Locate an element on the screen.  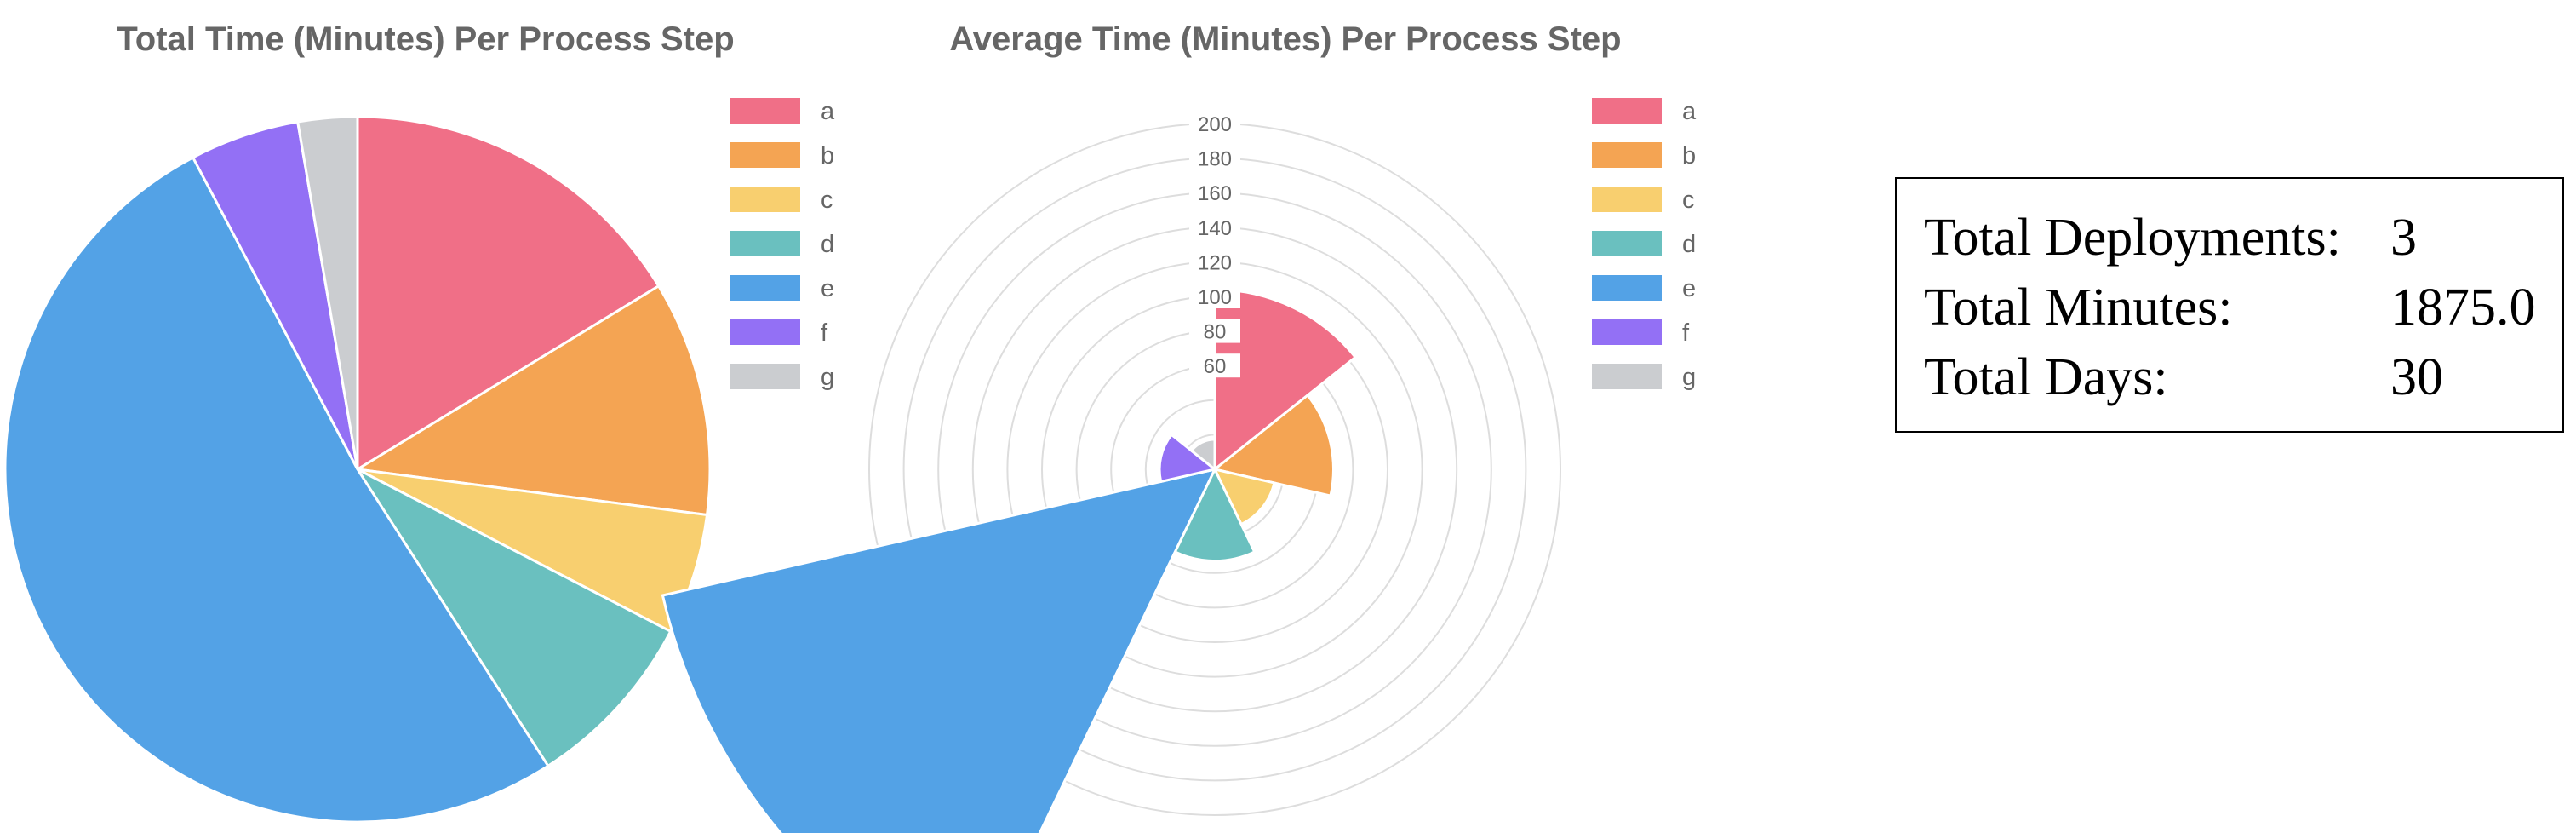
polar-legend-swatch-e is located at coordinates (1627, 288).